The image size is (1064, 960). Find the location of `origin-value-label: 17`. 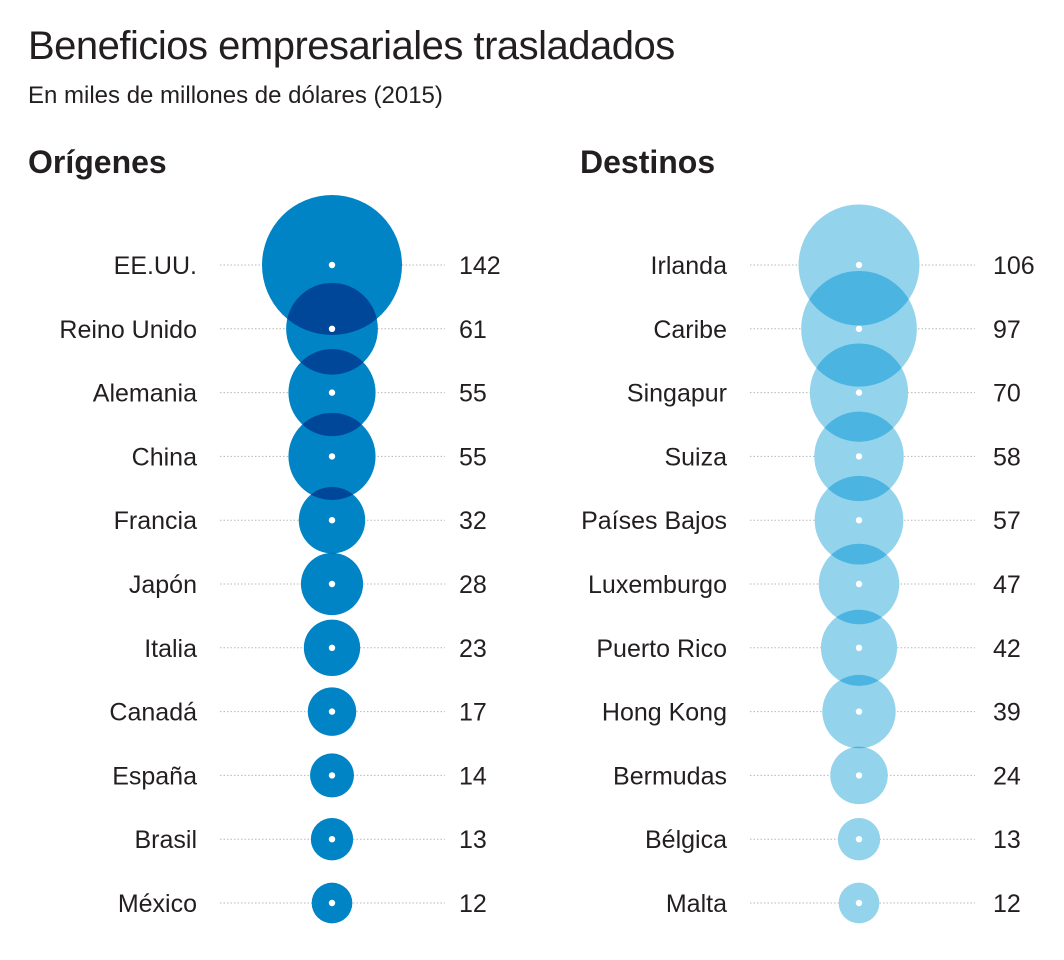

origin-value-label: 17 is located at coordinates (473, 713).